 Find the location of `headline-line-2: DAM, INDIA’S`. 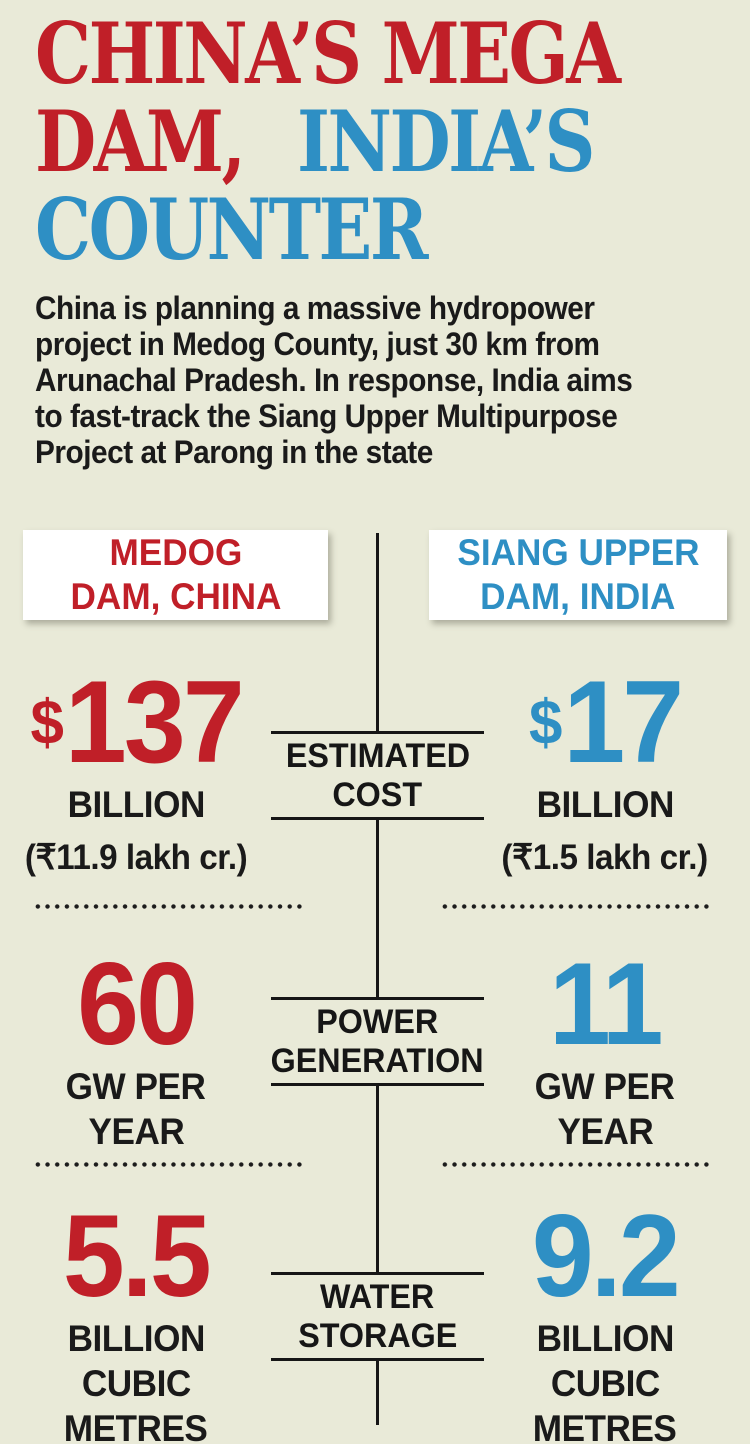

headline-line-2: DAM, INDIA’S is located at coordinates (382, 142).